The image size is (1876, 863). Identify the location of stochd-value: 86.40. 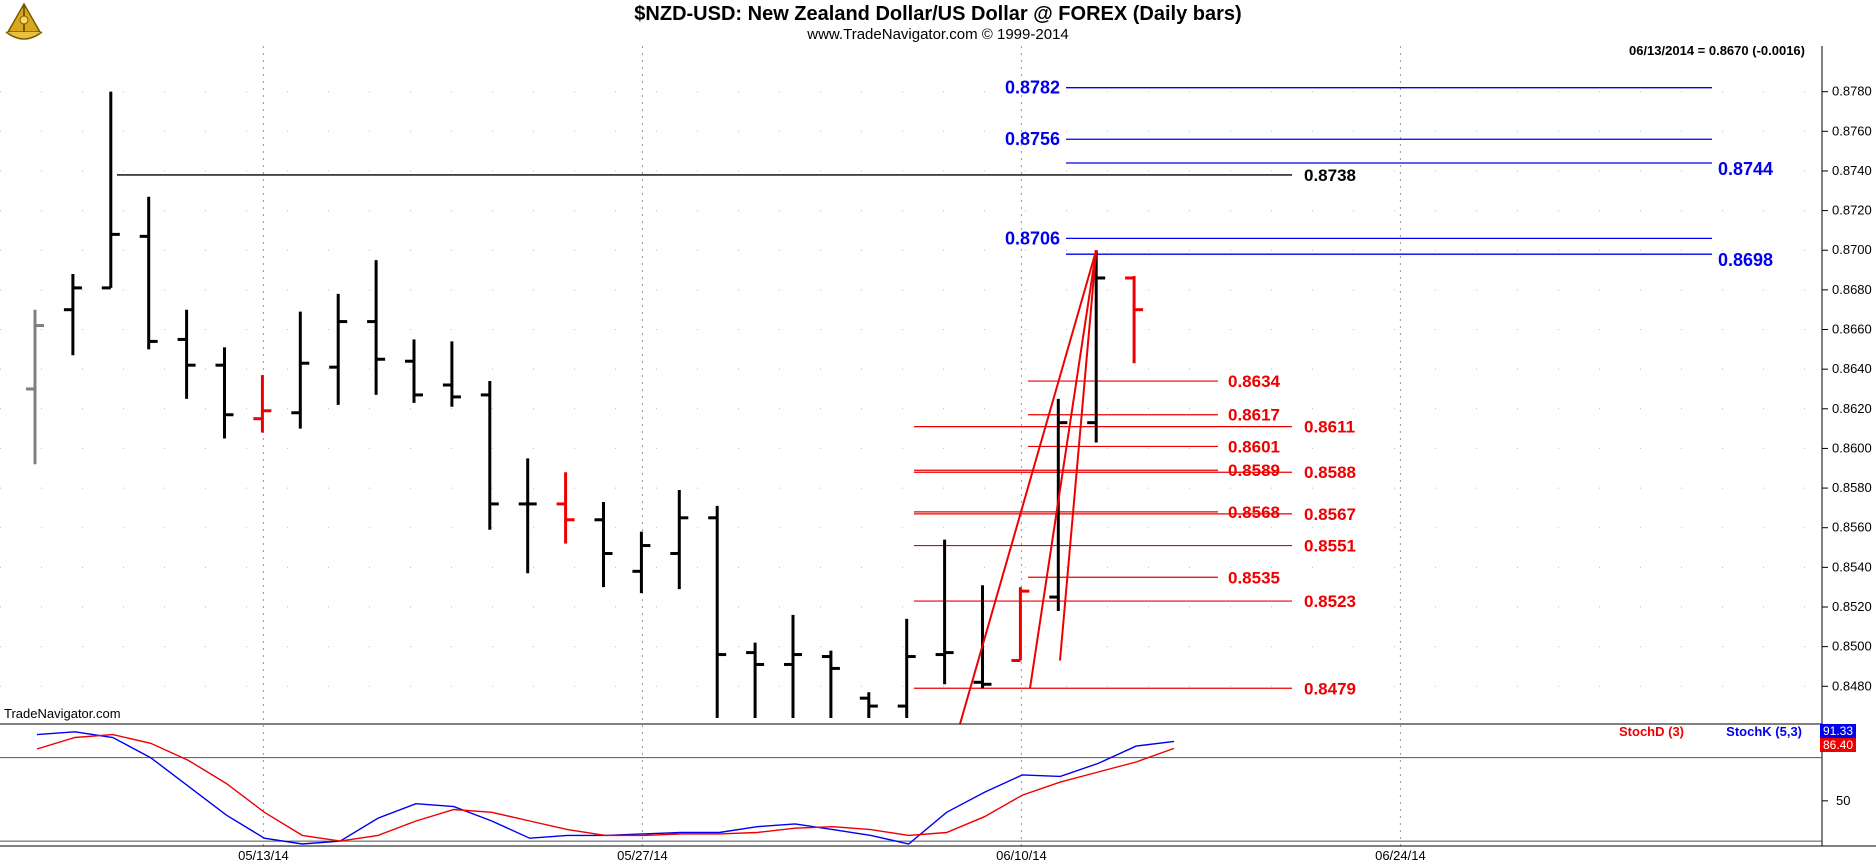
(1838, 745).